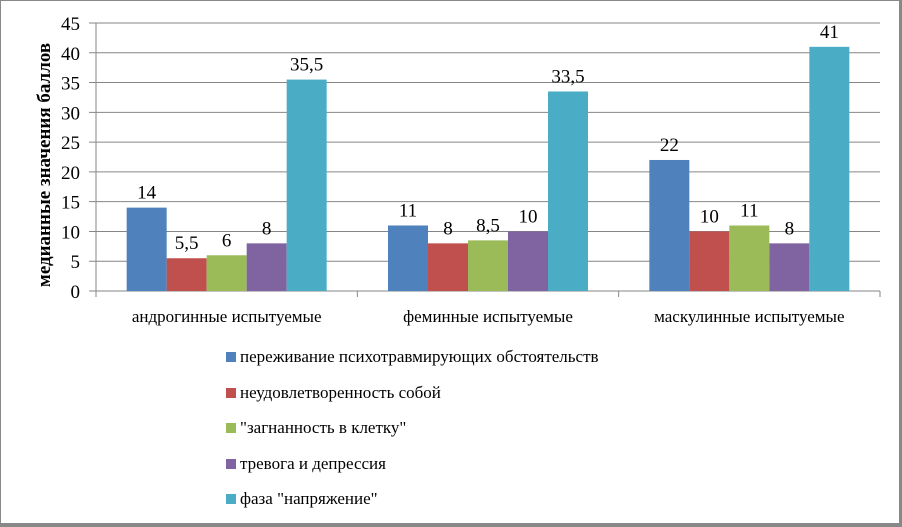  What do you see at coordinates (313, 463) in the screenshot?
I see `legend-label: тревога и депрессия` at bounding box center [313, 463].